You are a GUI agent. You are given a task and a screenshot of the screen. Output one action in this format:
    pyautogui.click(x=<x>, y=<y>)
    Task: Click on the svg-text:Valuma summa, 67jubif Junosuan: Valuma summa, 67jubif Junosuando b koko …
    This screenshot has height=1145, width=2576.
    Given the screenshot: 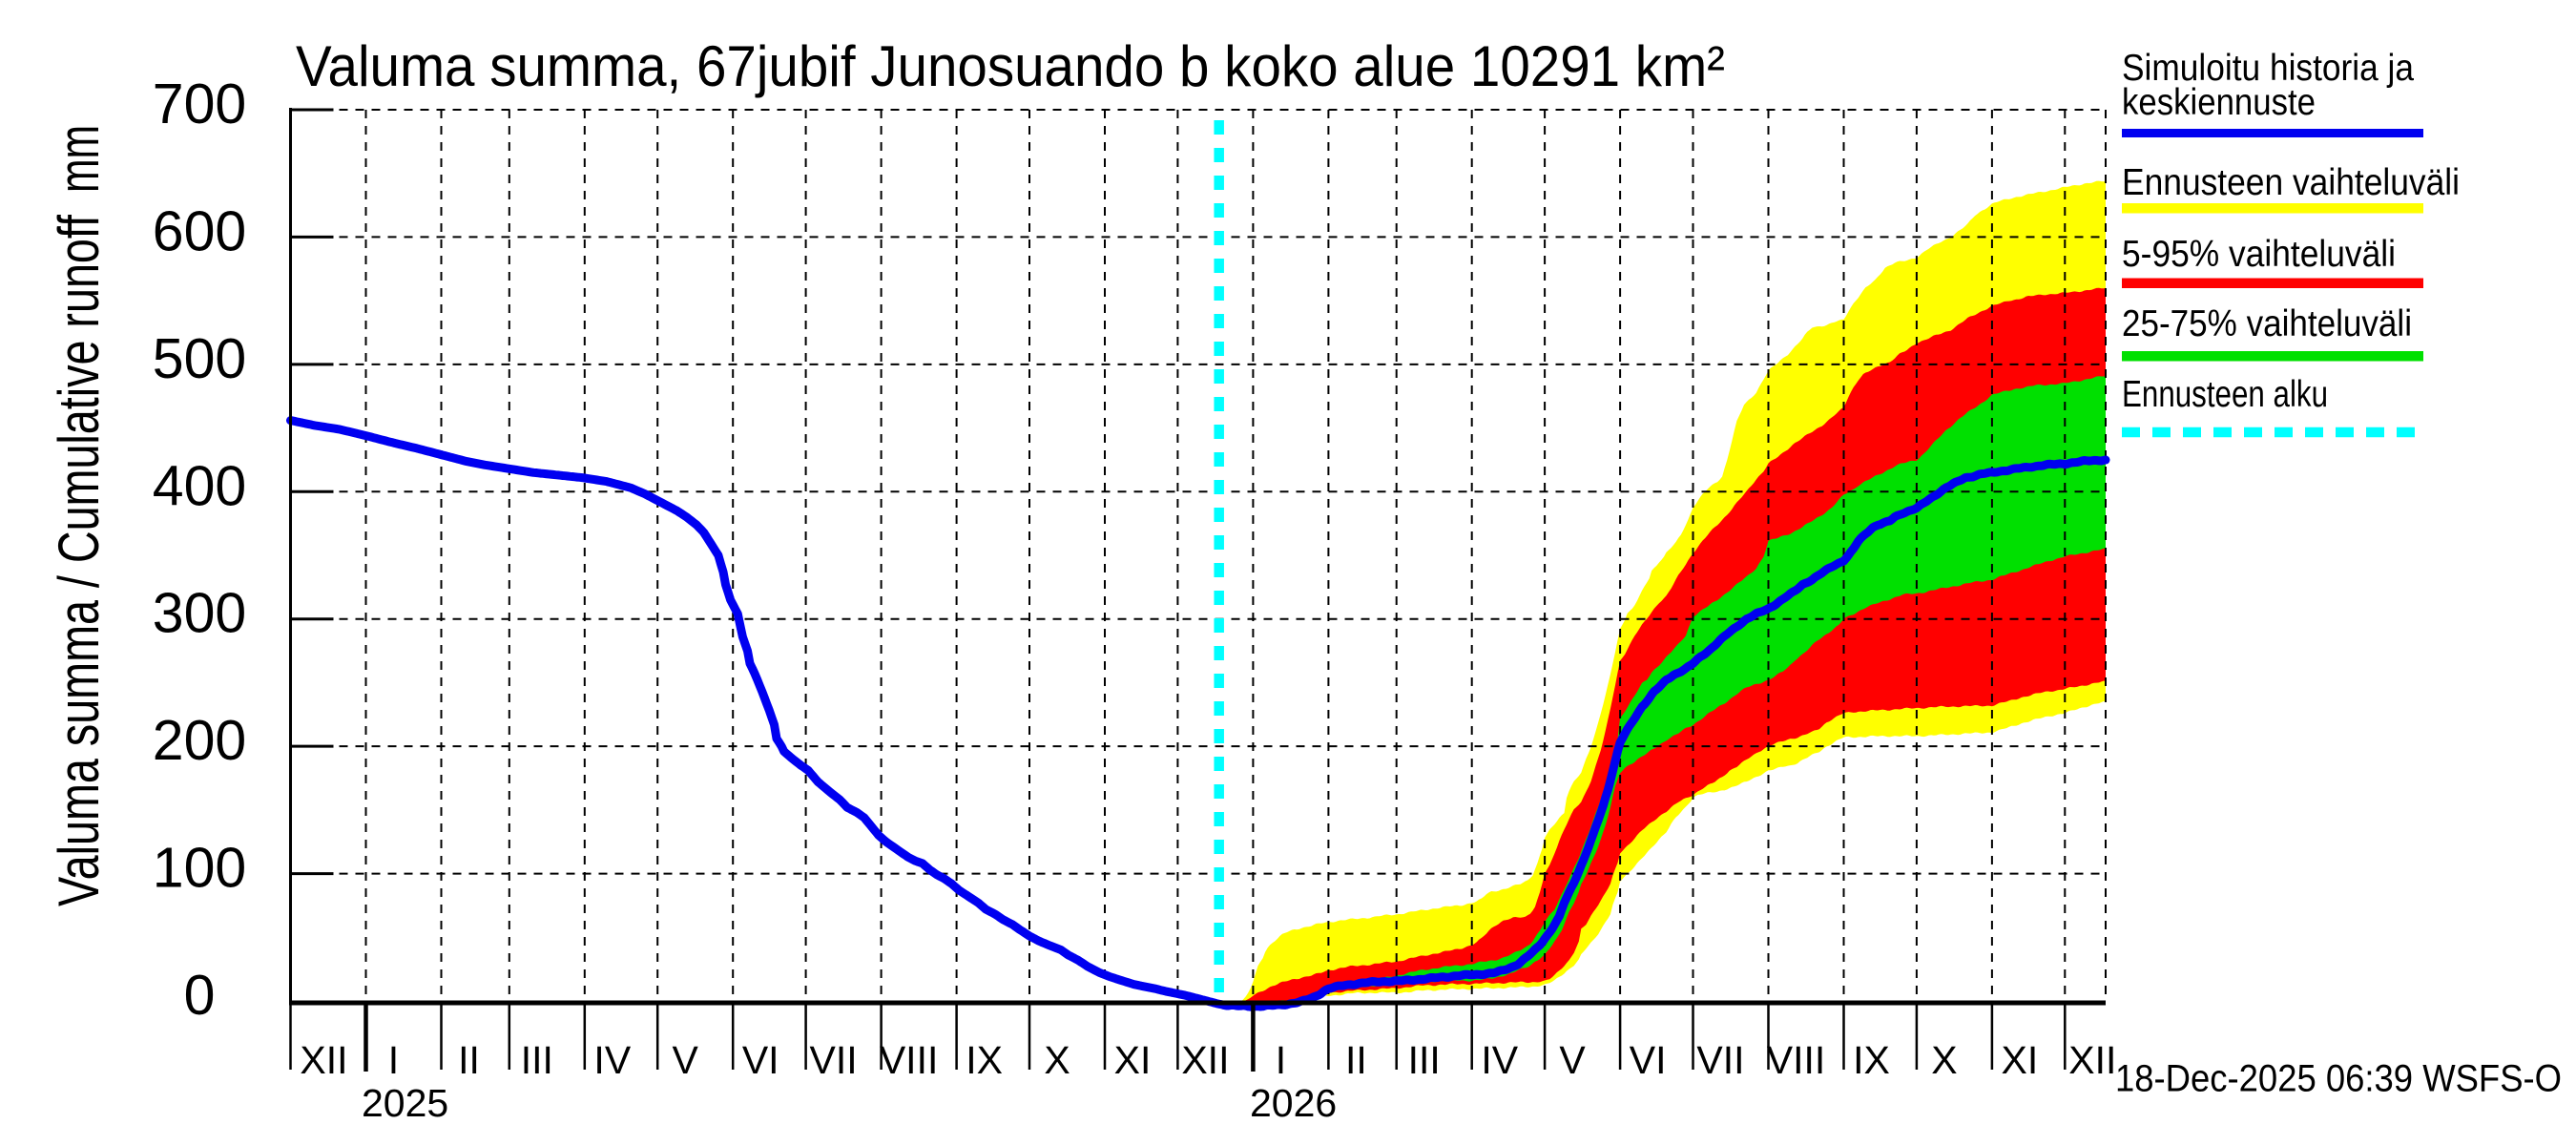 What is the action you would take?
    pyautogui.click(x=1010, y=66)
    